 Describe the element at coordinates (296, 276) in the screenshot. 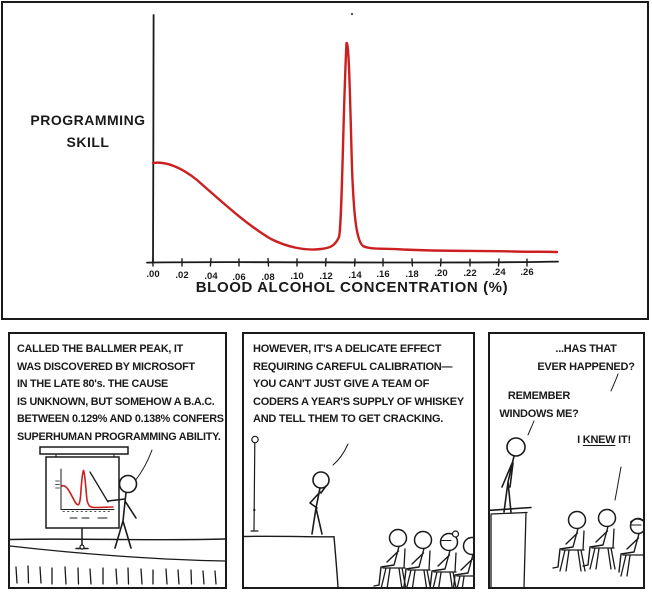

I see `tick-label: .10` at that location.